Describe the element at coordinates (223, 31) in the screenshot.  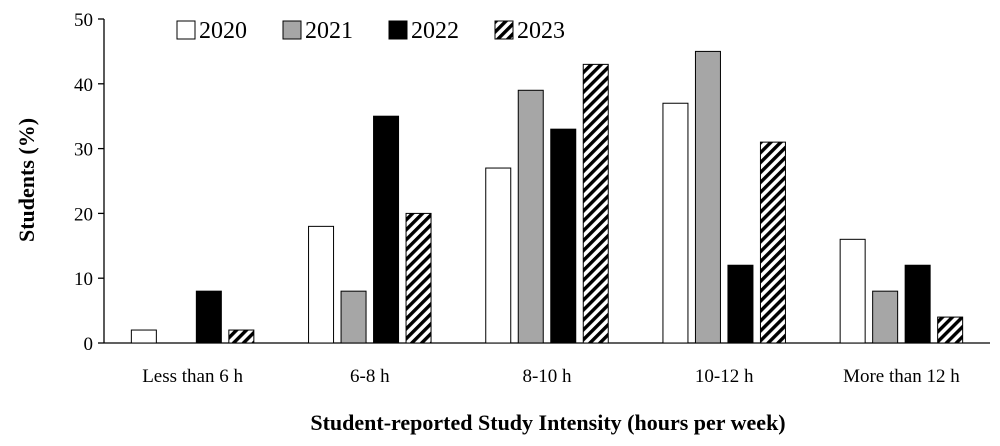
I see `legend-label-2020: 2020` at that location.